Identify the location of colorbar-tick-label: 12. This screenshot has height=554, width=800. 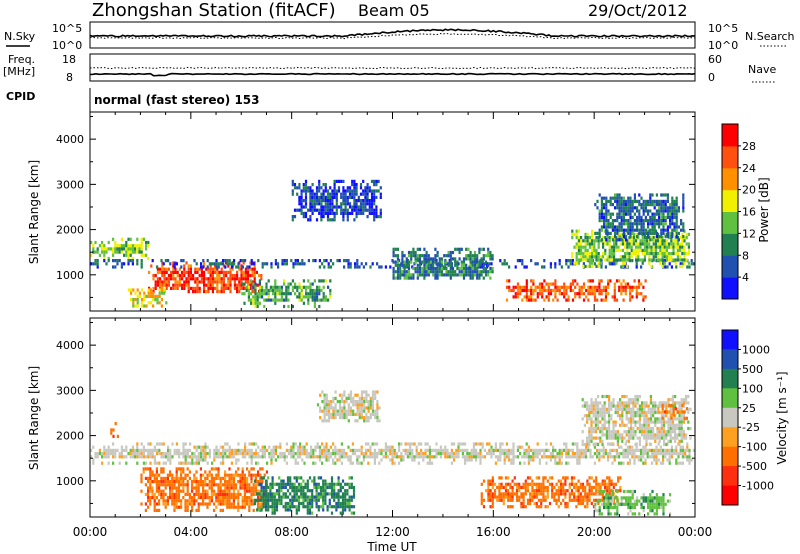
(749, 233).